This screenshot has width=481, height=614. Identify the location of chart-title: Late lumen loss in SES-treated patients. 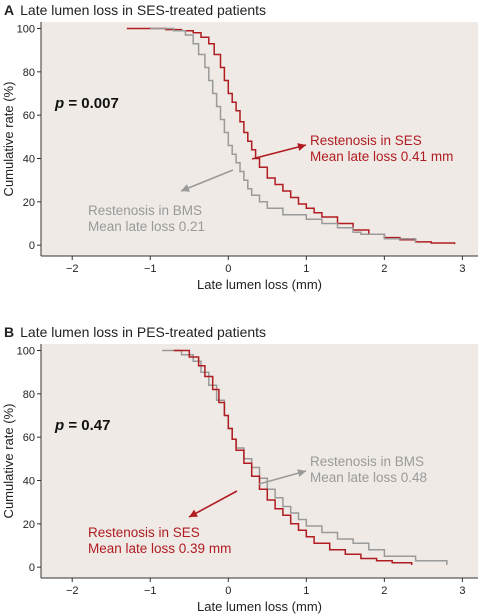
(143, 10).